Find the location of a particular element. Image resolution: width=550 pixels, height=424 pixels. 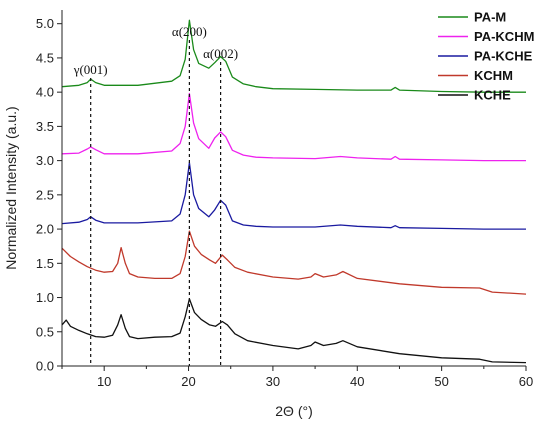

x-axis-title: 2Θ (°) is located at coordinates (294, 411).